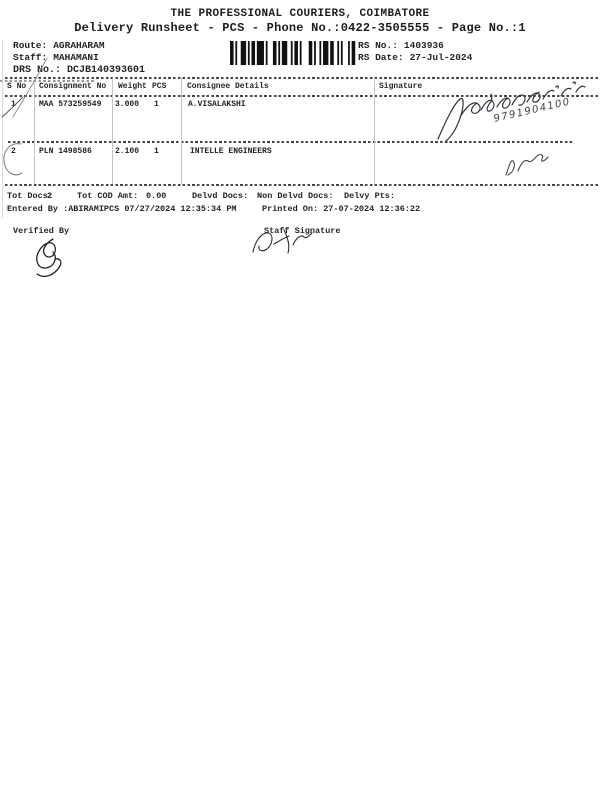 This screenshot has height=800, width=600. What do you see at coordinates (401, 86) in the screenshot?
I see `col-header-signature: Signature` at bounding box center [401, 86].